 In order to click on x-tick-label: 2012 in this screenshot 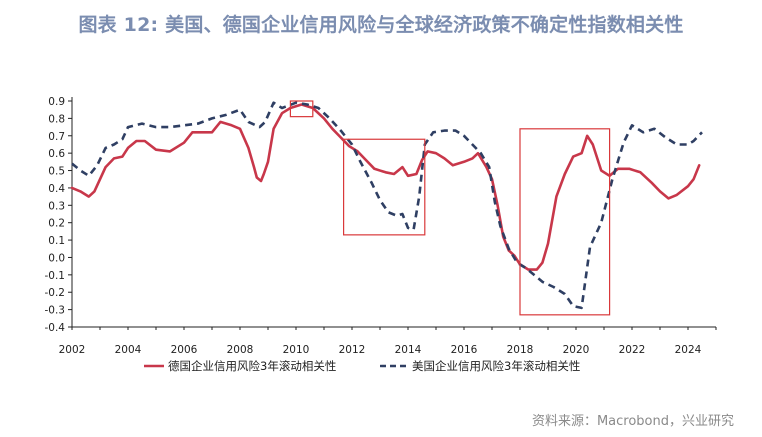, I will do `click(352, 350)`.